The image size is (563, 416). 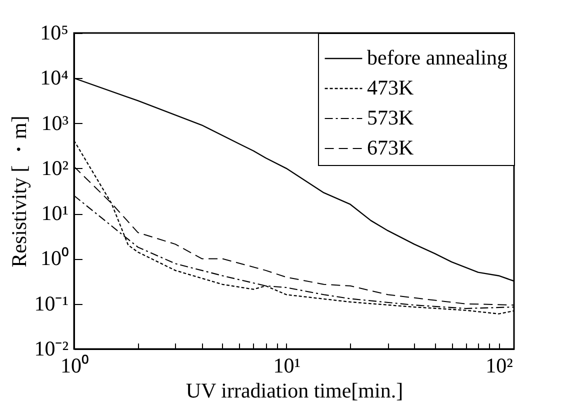 I want to click on x-axis-title: UV irradiation time[min.], so click(x=295, y=390).